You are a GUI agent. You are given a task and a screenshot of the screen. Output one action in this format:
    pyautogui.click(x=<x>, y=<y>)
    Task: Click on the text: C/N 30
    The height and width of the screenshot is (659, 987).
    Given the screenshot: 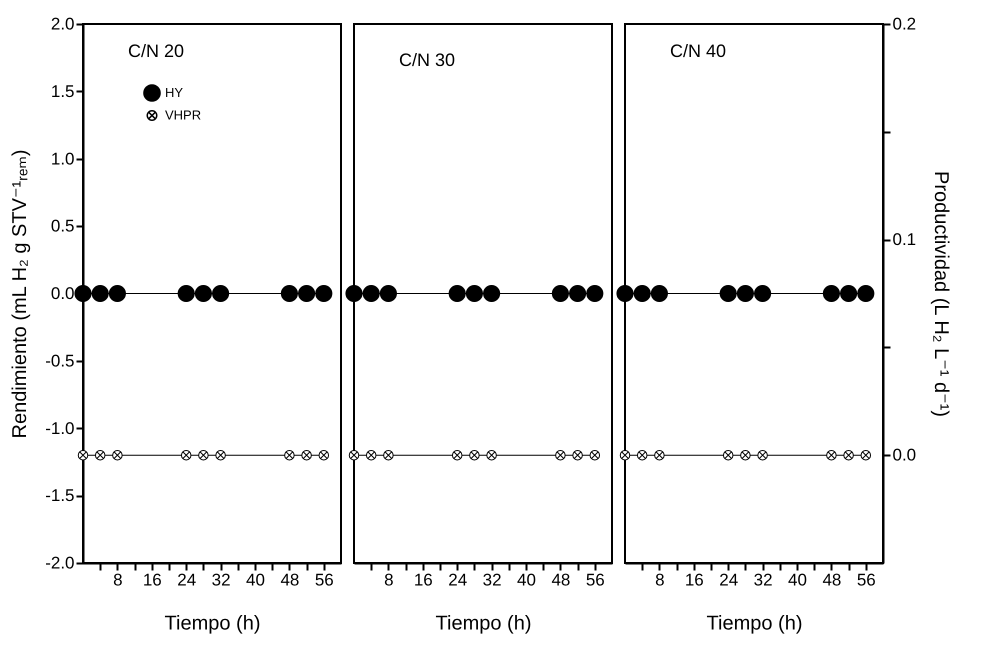 What is the action you would take?
    pyautogui.click(x=427, y=60)
    